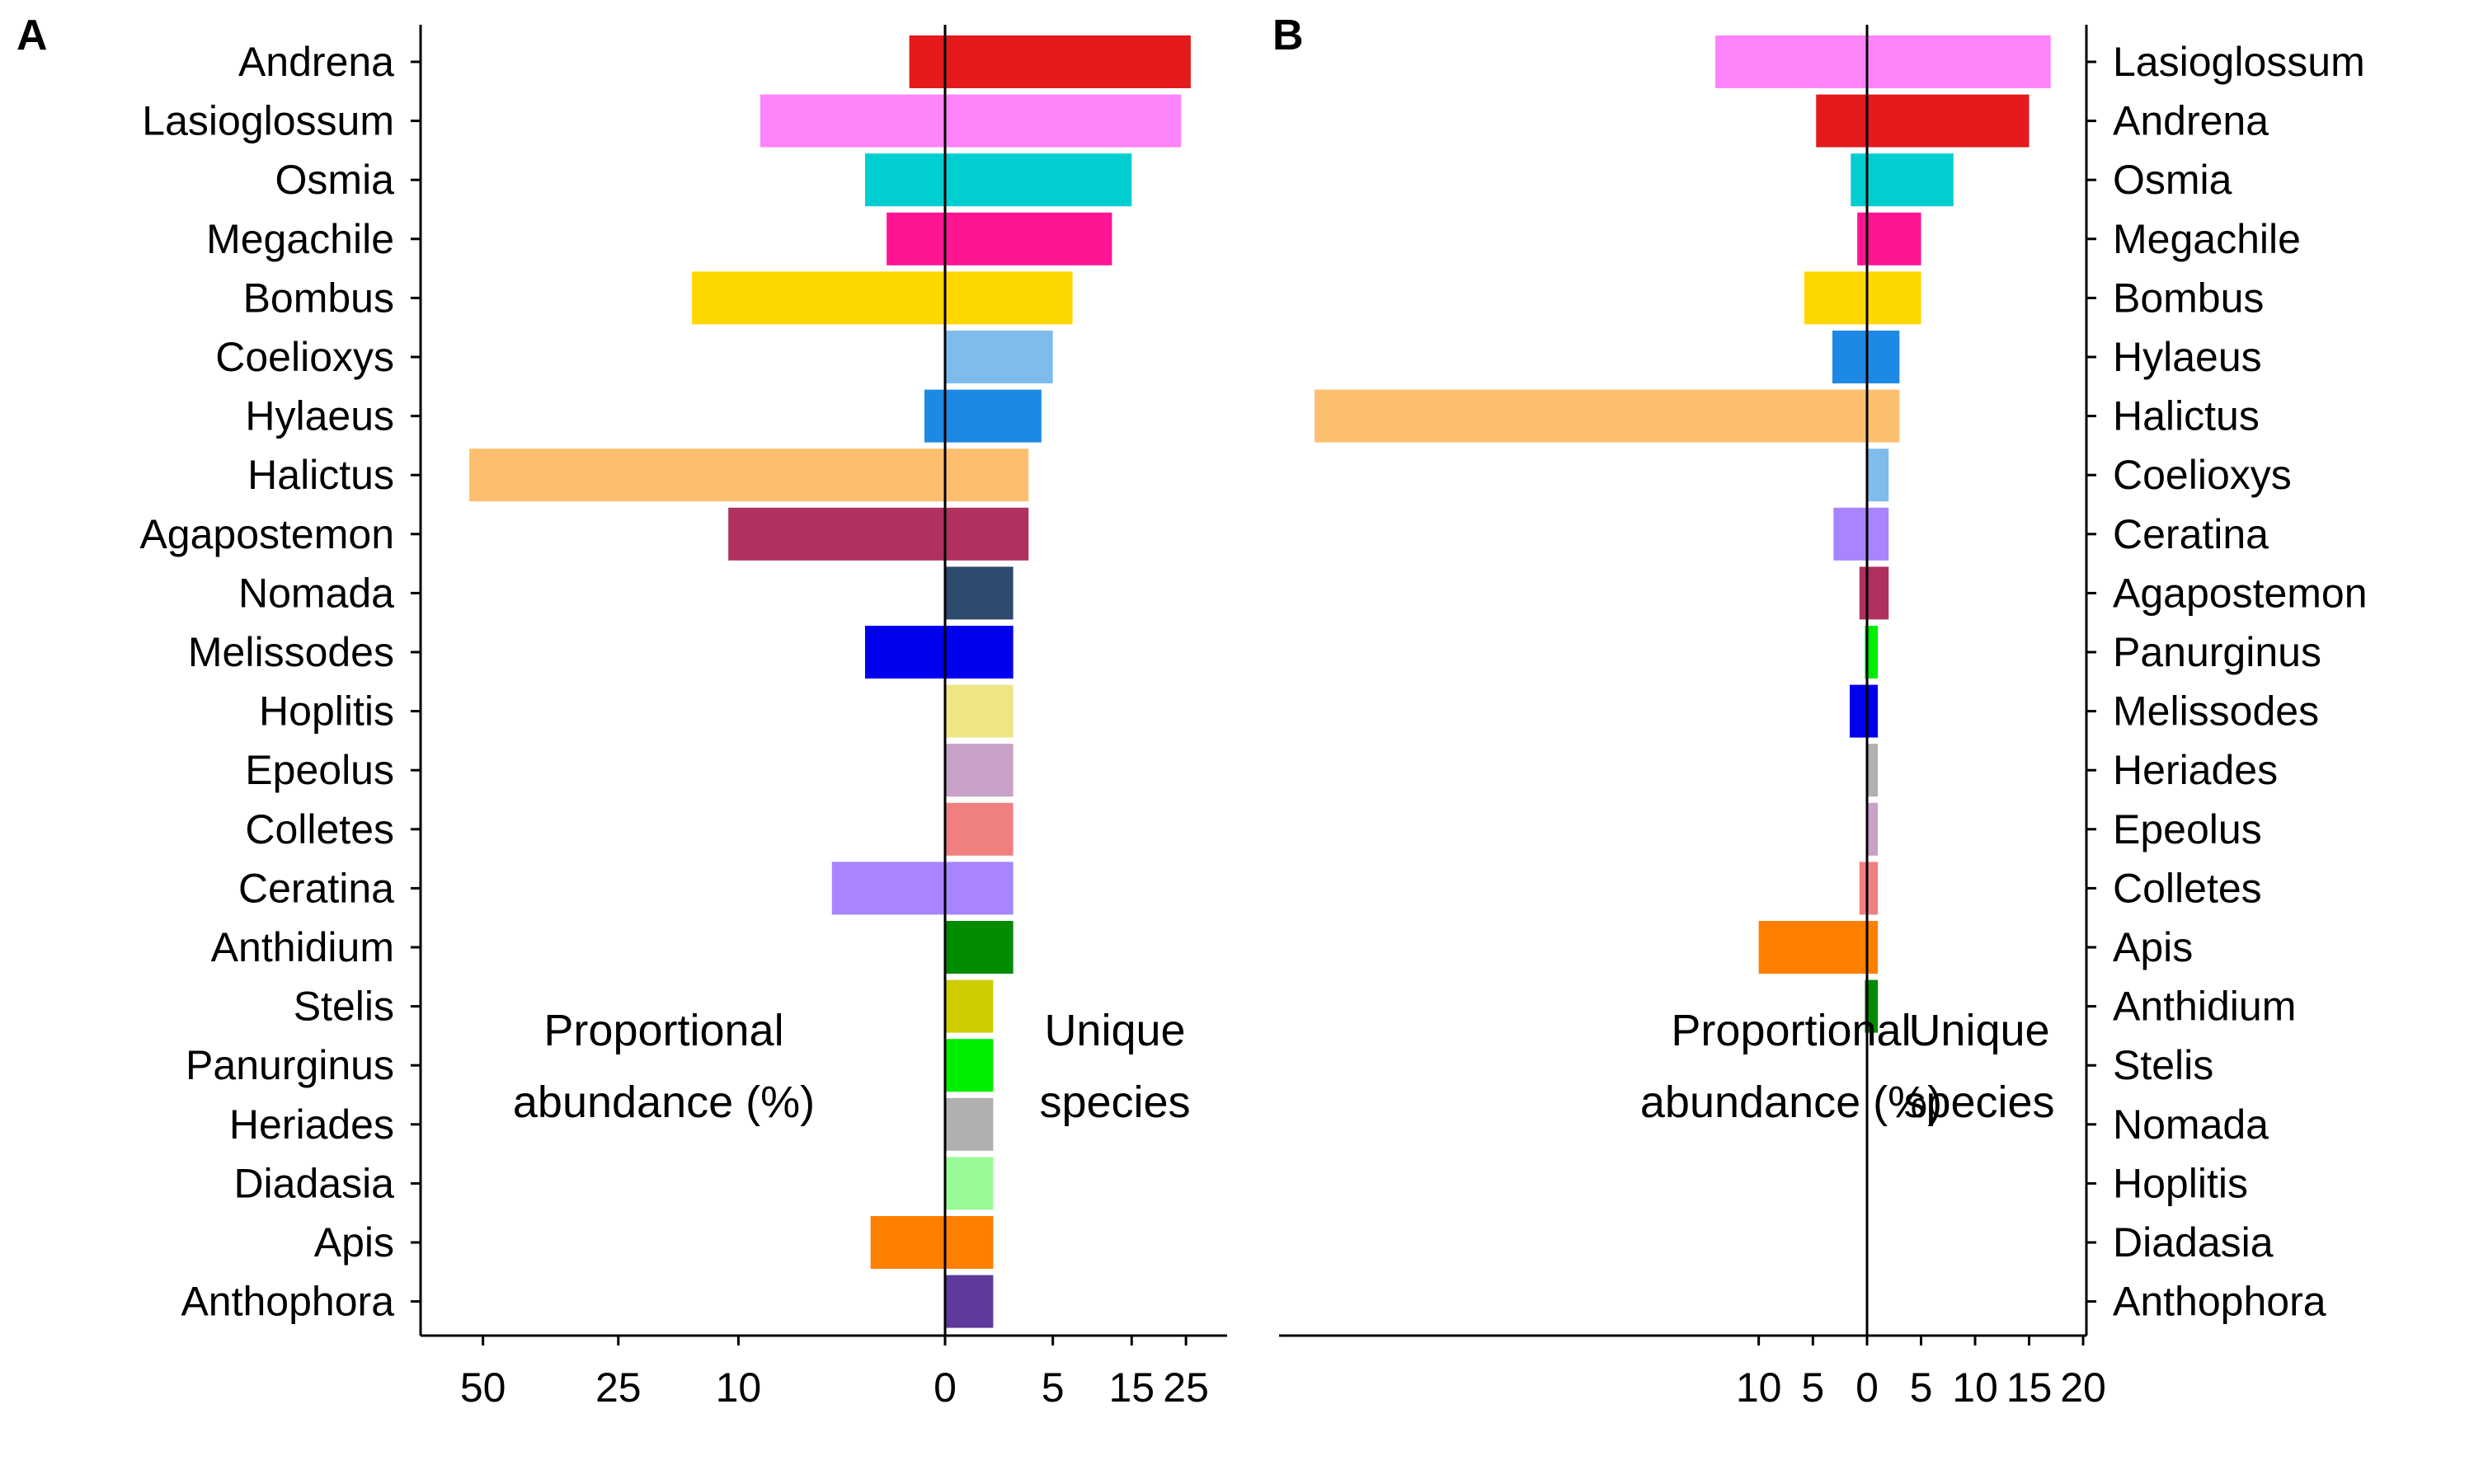 This screenshot has height=1484, width=2474. Describe the element at coordinates (979, 593) in the screenshot. I see `bar-nomada` at that location.